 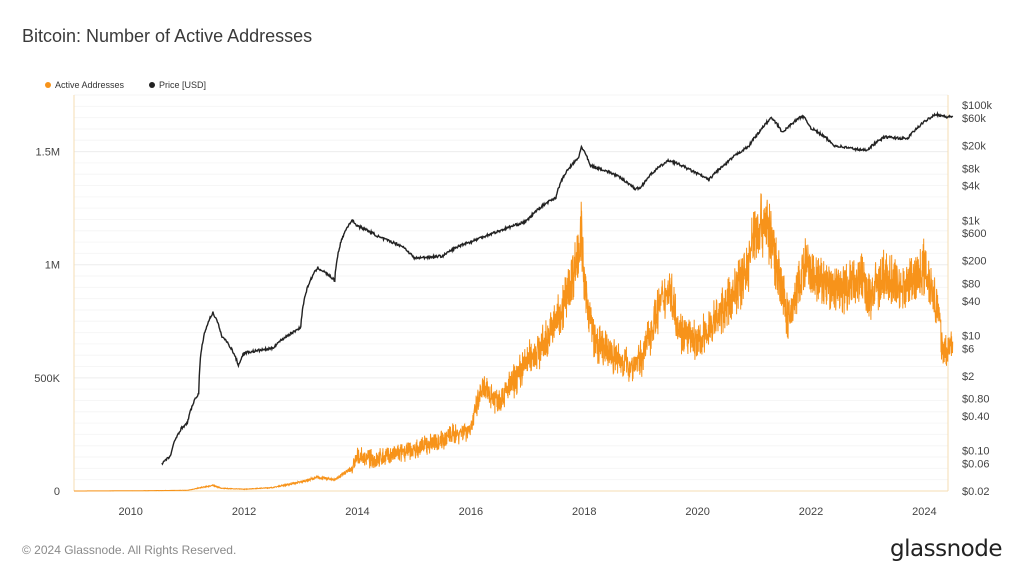 I want to click on legend-active-addresses-label: Active Addresses, so click(x=90, y=85).